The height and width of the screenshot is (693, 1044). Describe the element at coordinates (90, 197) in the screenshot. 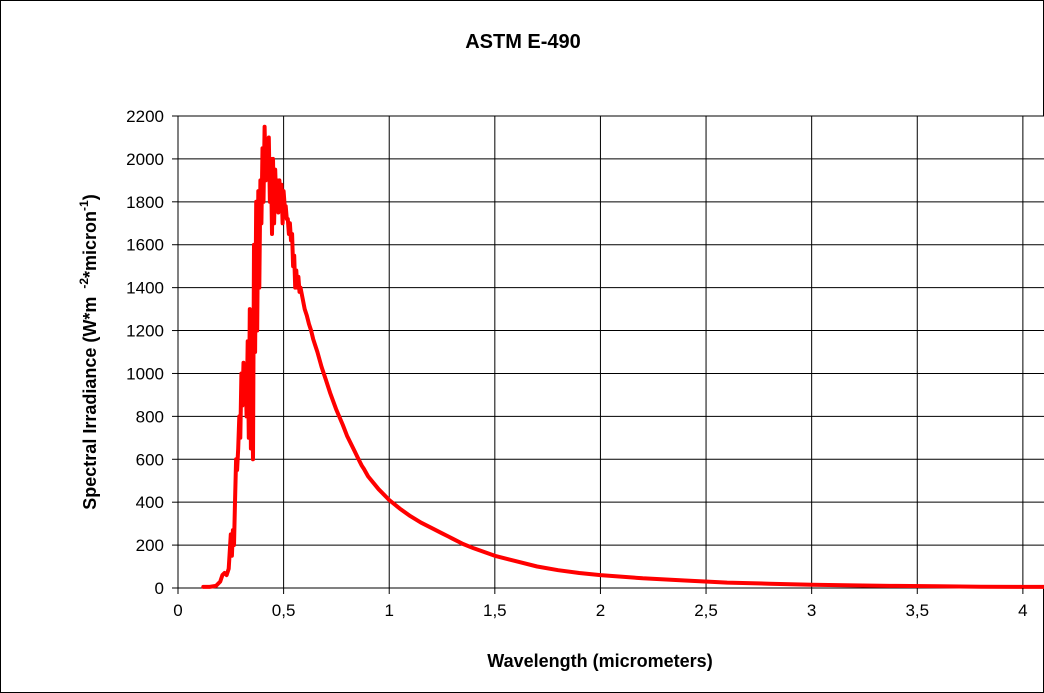

I see `y-axis-title-end: )` at that location.